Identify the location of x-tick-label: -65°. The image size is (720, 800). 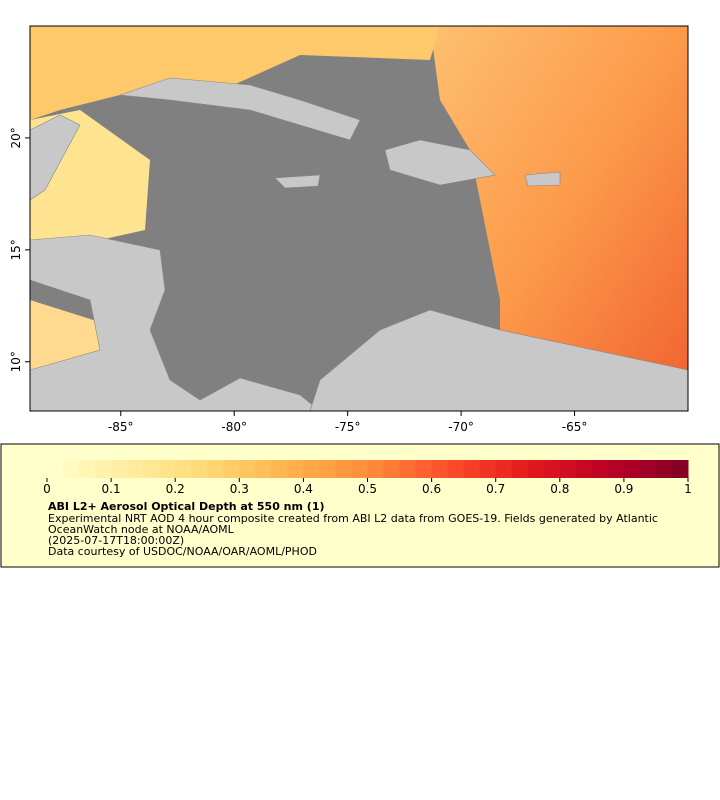
(575, 427).